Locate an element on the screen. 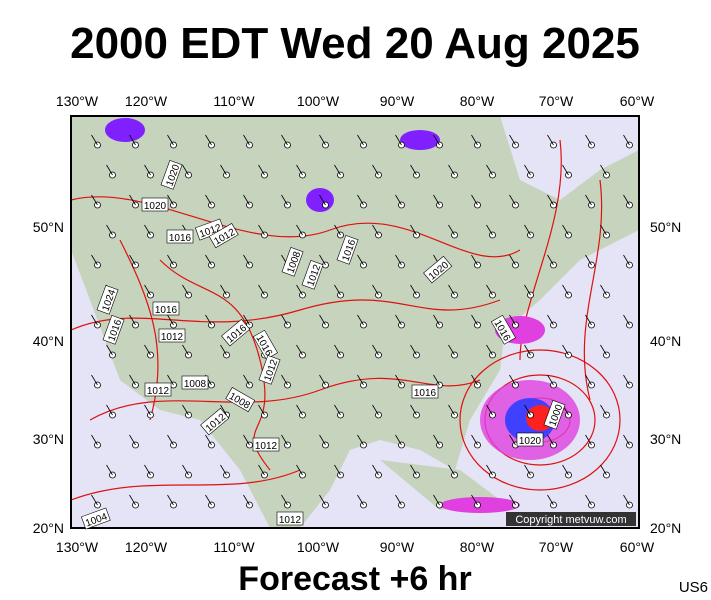 This screenshot has height=600, width=711. longitude-label: 120°W is located at coordinates (146, 547).